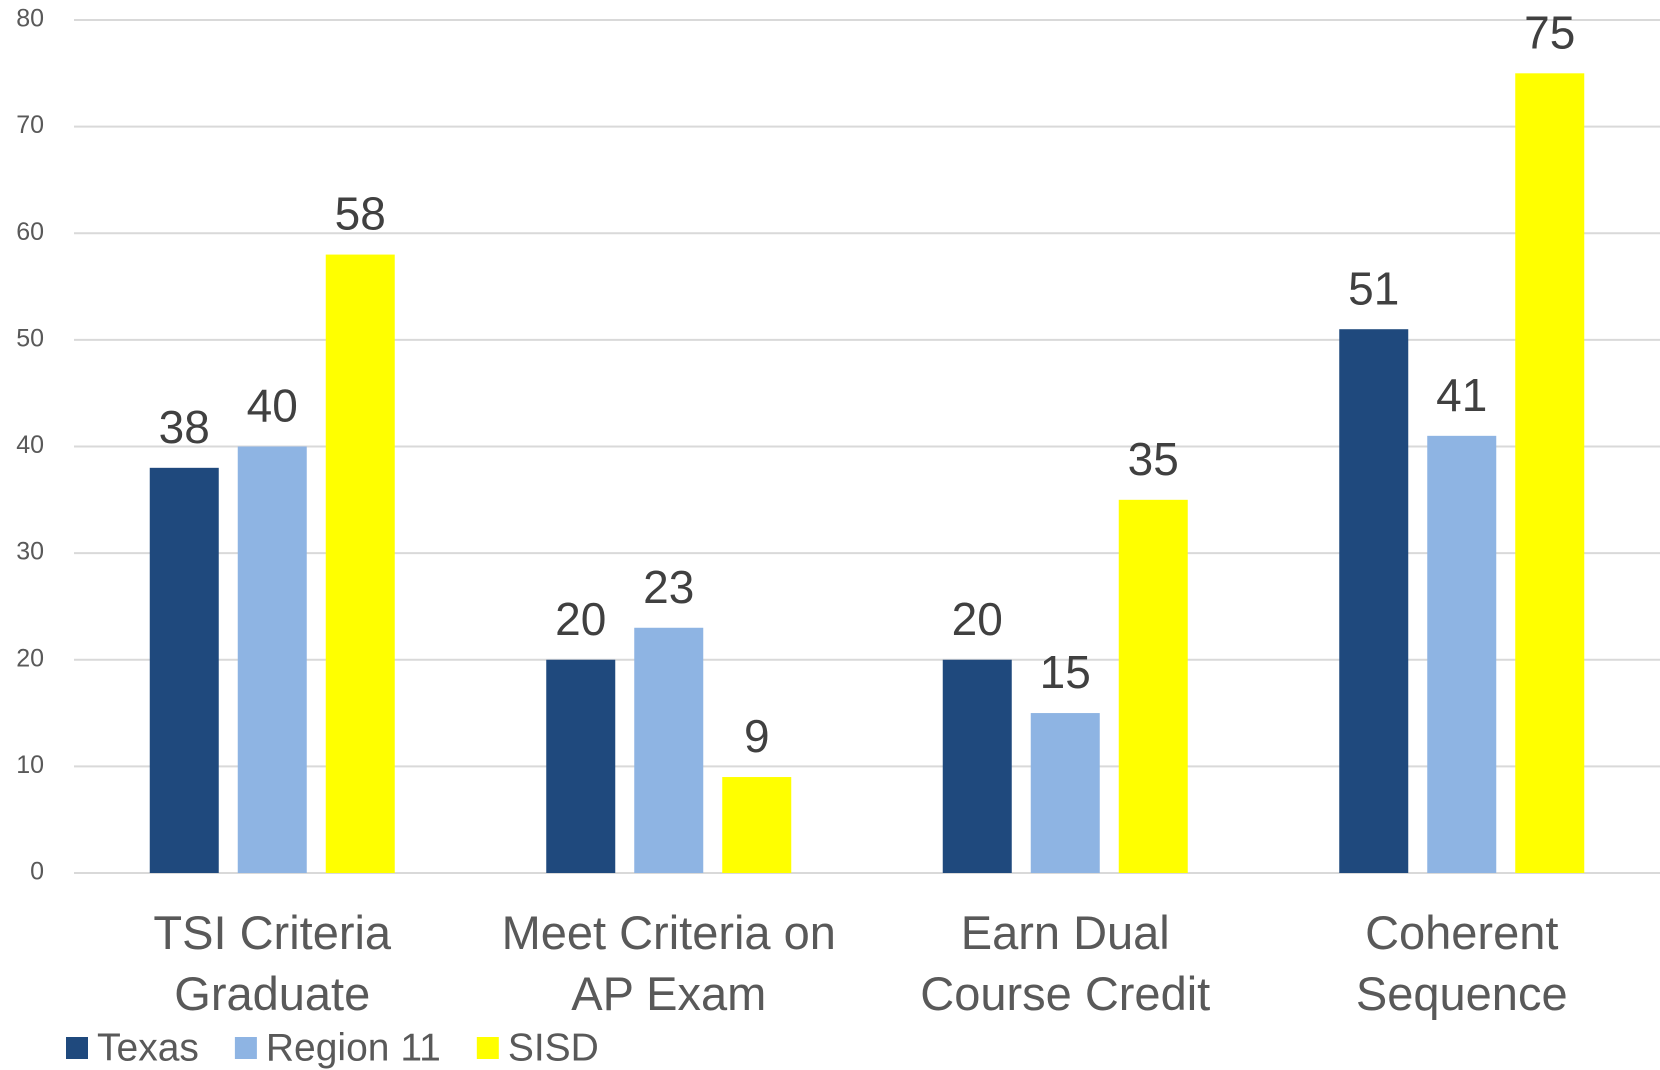 This screenshot has width=1660, height=1070. What do you see at coordinates (757, 736) in the screenshot?
I see `value-label: 9` at bounding box center [757, 736].